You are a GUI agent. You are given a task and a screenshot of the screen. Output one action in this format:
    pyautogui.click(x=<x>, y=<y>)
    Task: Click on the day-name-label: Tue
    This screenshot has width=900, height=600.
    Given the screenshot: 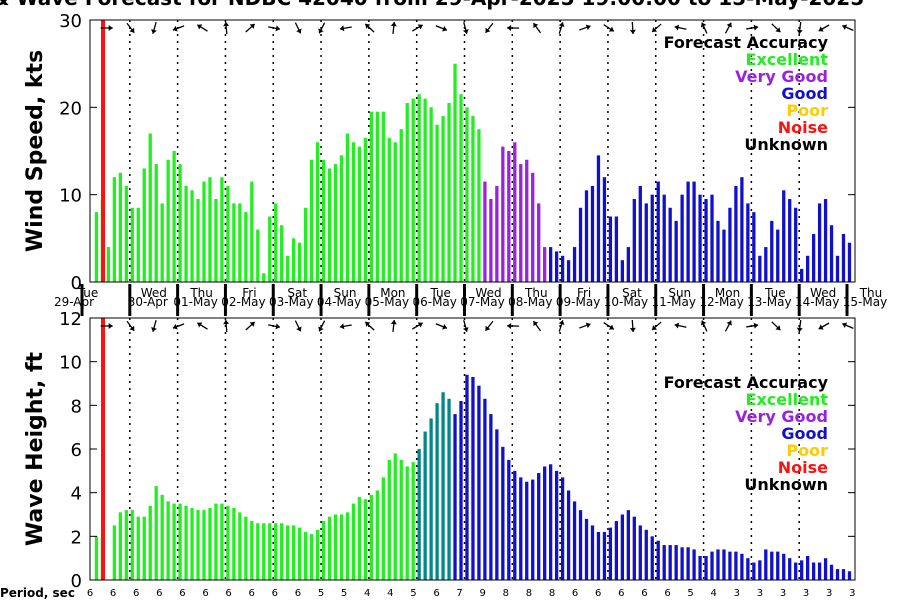 What is the action you would take?
    pyautogui.click(x=88, y=293)
    